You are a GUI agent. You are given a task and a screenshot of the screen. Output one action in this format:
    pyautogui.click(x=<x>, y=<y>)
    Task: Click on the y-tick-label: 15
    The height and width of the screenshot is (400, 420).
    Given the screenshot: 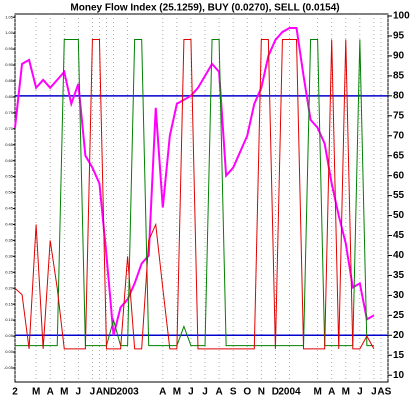 What is the action you would take?
    pyautogui.click(x=399, y=355)
    